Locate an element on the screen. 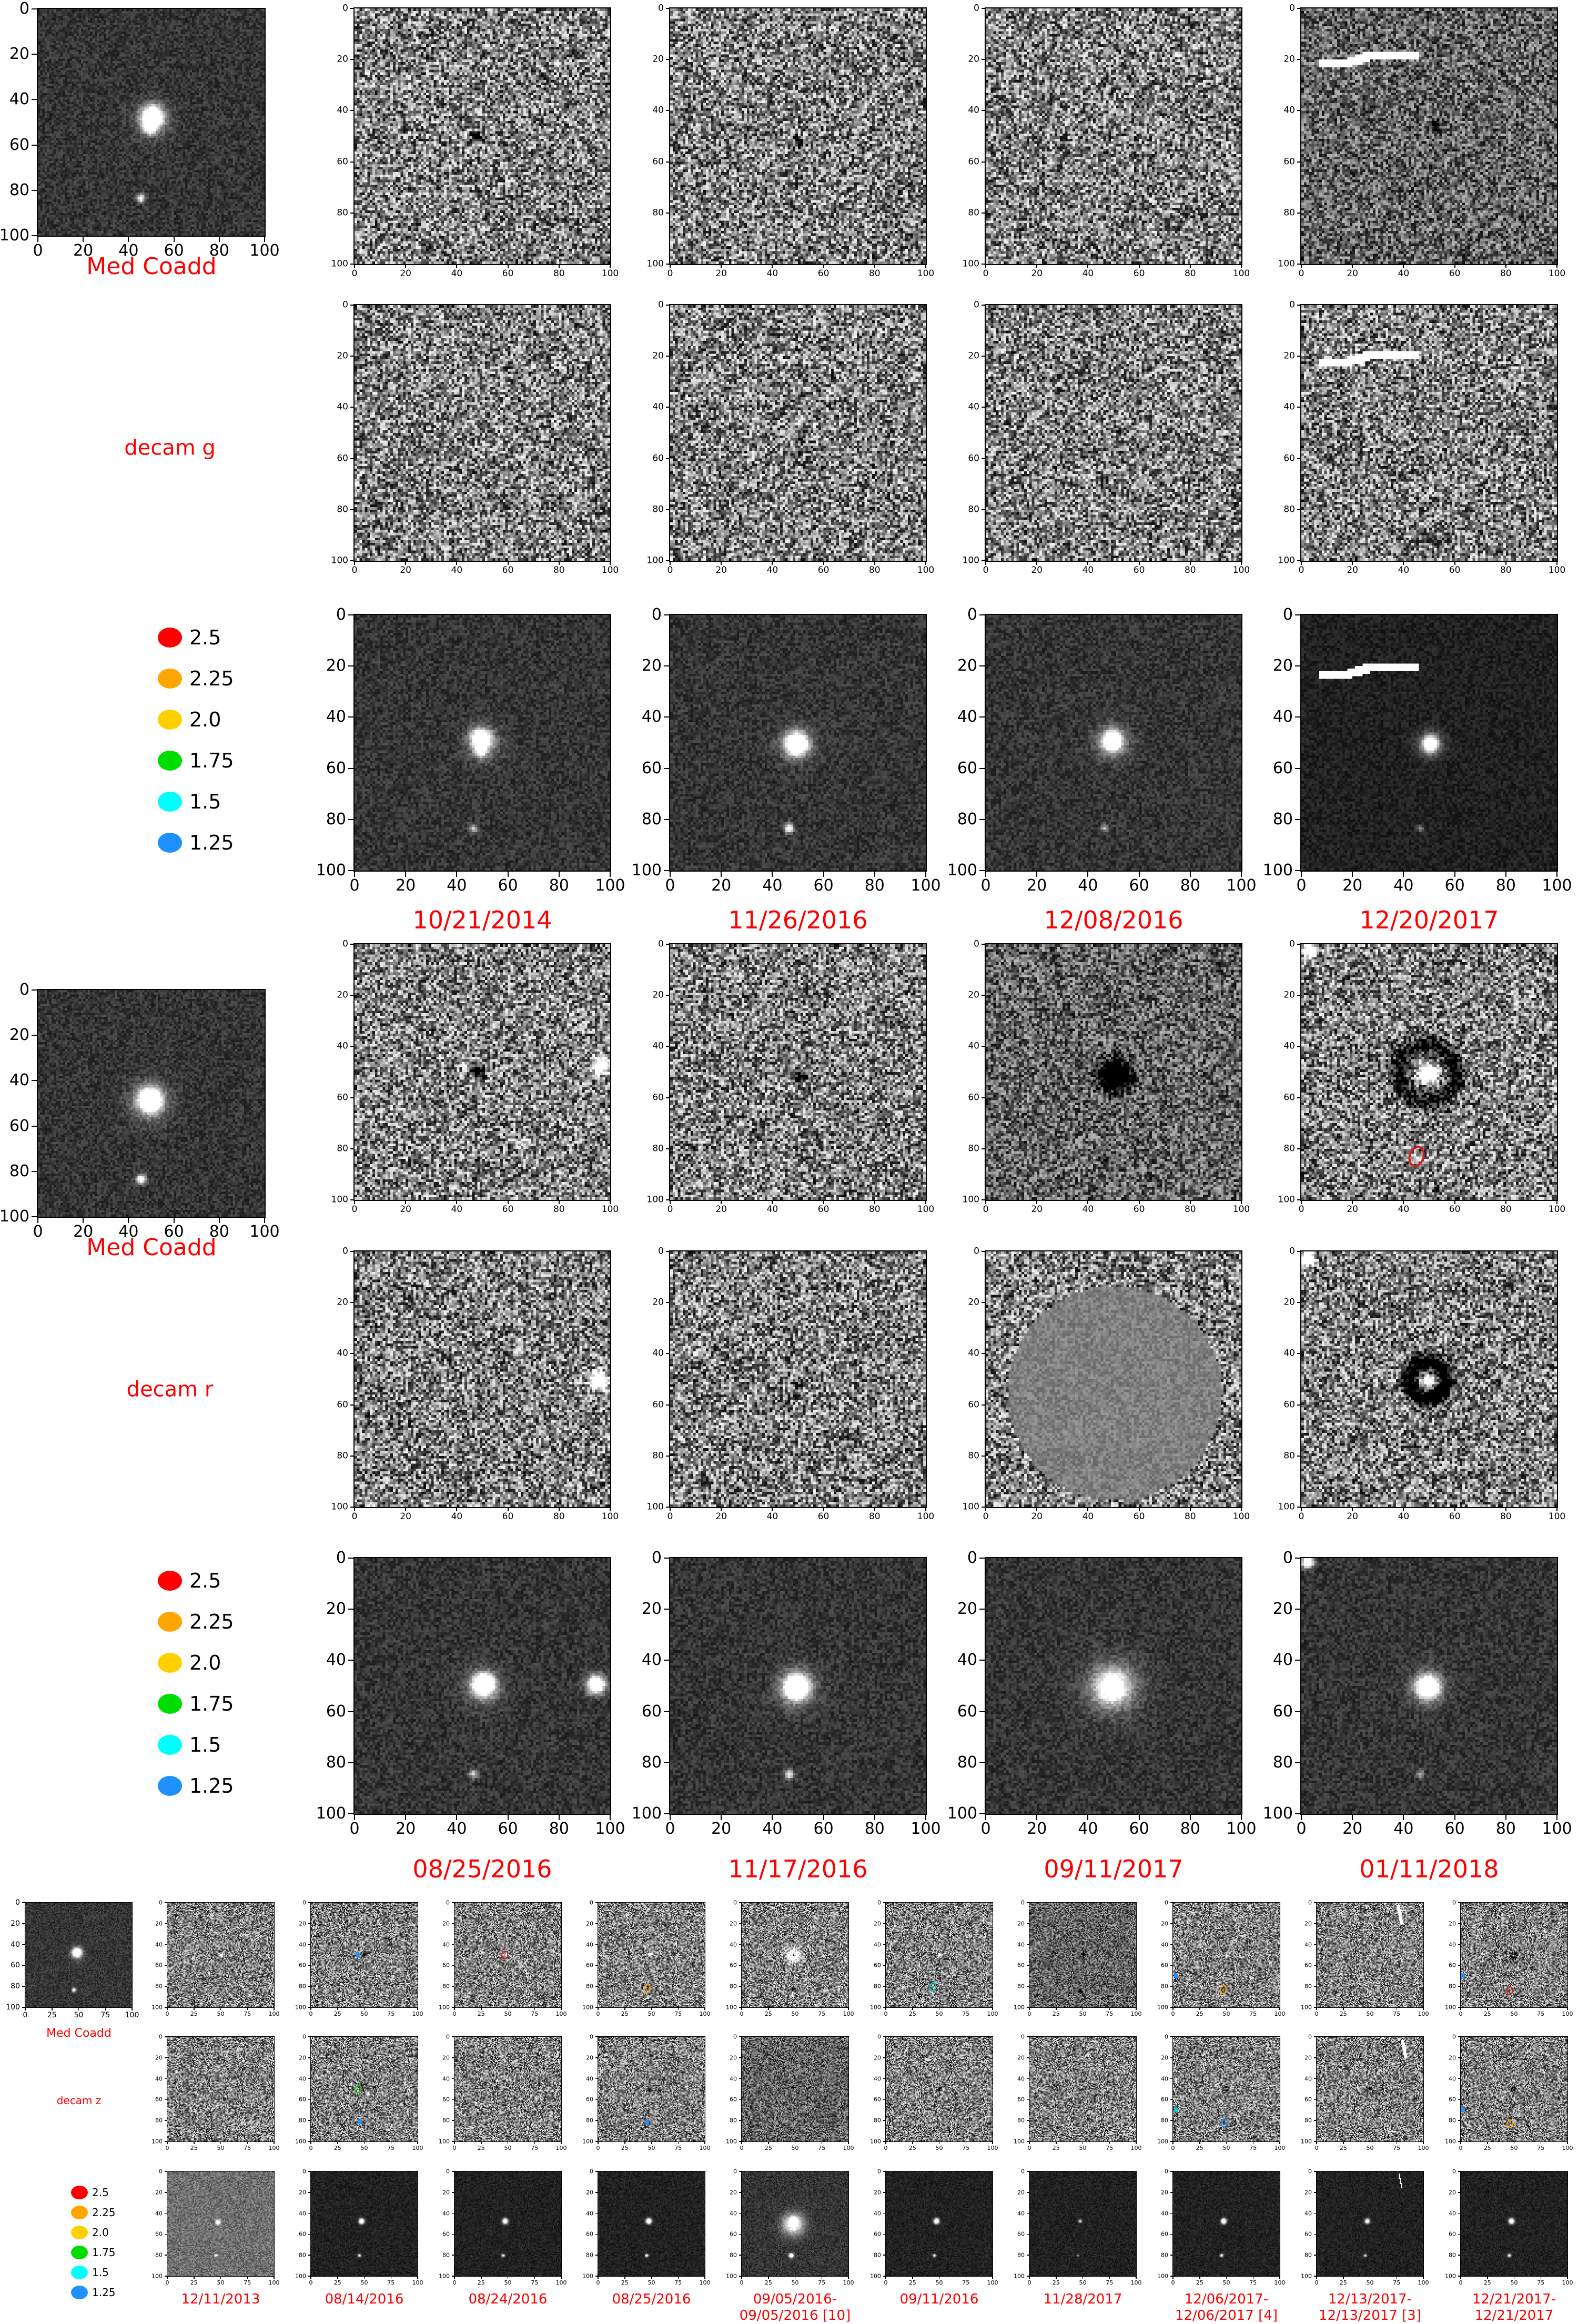 This screenshot has height=2324, width=1578. panel-r-r3-c4: 0 20 40 60 80 100 0 20 40 60 80 100 is located at coordinates (1417, 1694).